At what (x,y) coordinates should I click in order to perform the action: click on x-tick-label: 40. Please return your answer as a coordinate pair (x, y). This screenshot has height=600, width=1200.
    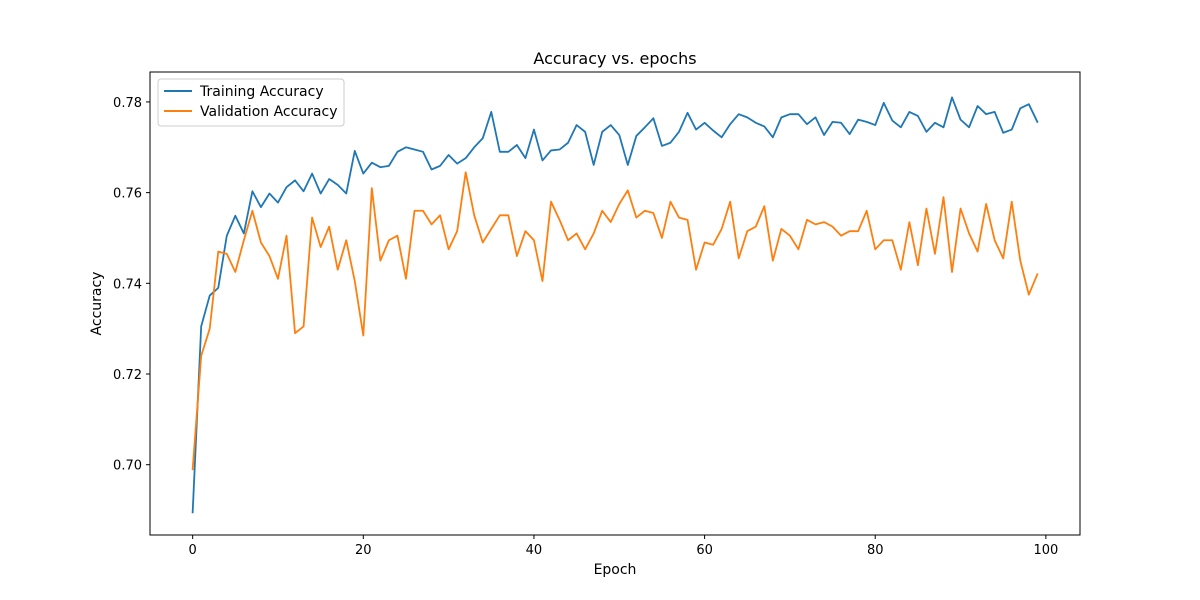
    Looking at the image, I should click on (534, 550).